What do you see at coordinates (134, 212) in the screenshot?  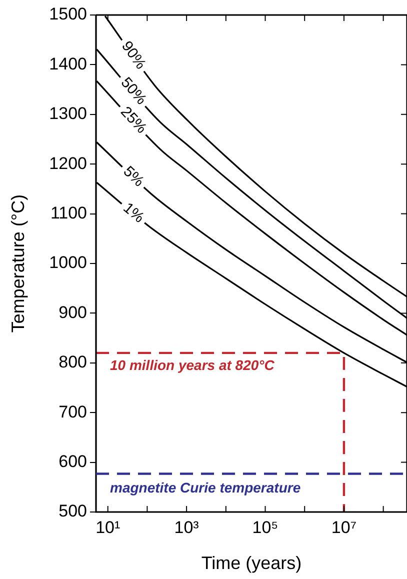 I see `legend-label: 1%` at bounding box center [134, 212].